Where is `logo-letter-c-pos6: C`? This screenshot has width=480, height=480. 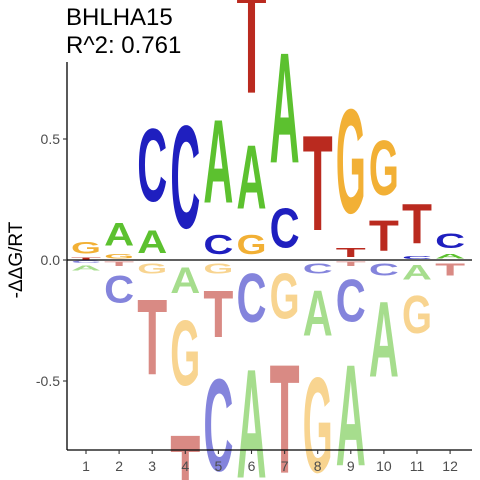
logo-letter-c-pos6: C is located at coordinates (252, 299).